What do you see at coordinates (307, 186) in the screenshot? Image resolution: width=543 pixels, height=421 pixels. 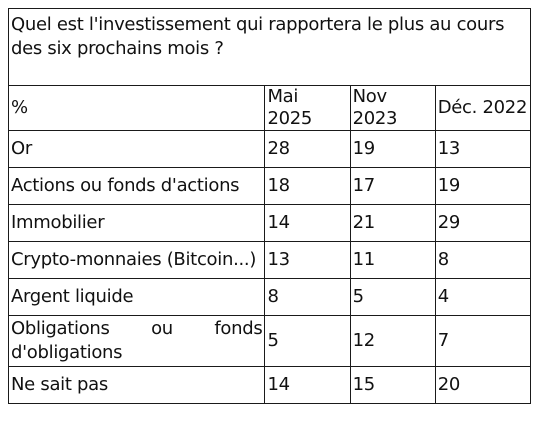 I see `value-cell: 18` at bounding box center [307, 186].